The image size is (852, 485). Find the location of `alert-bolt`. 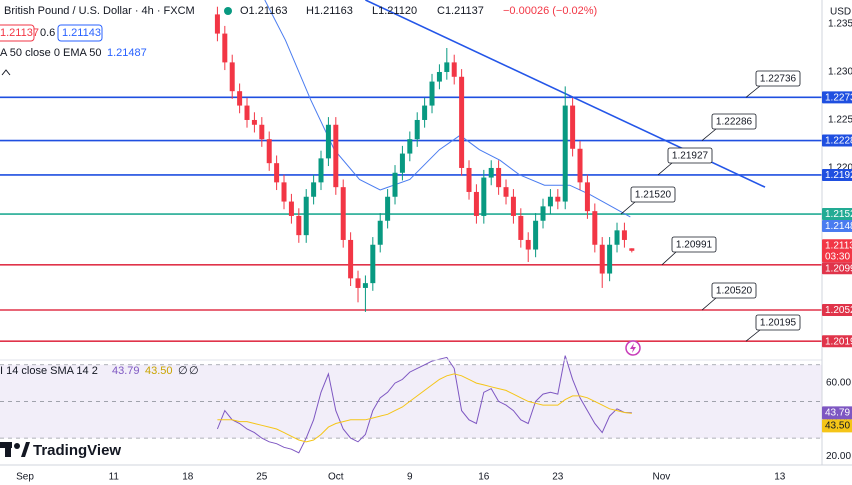

alert-bolt is located at coordinates (633, 348).